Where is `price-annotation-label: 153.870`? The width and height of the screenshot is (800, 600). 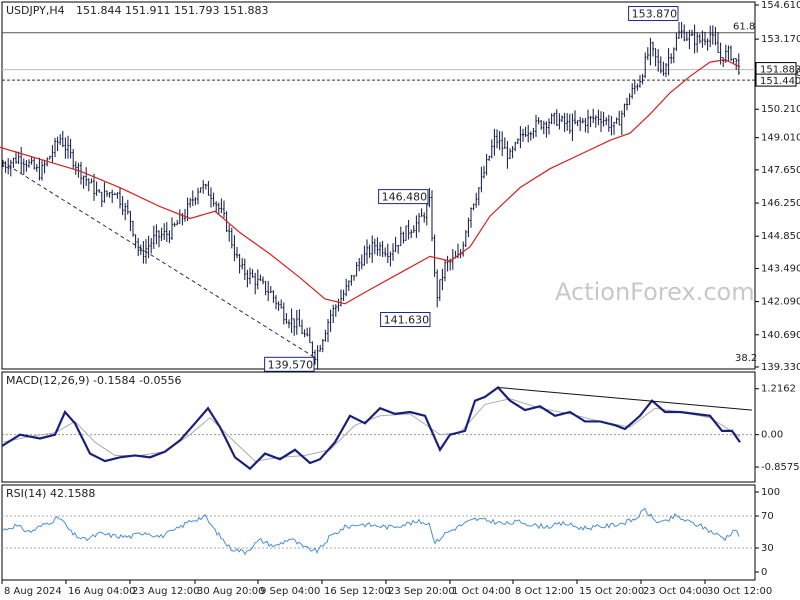
price-annotation-label: 153.870 is located at coordinates (655, 14).